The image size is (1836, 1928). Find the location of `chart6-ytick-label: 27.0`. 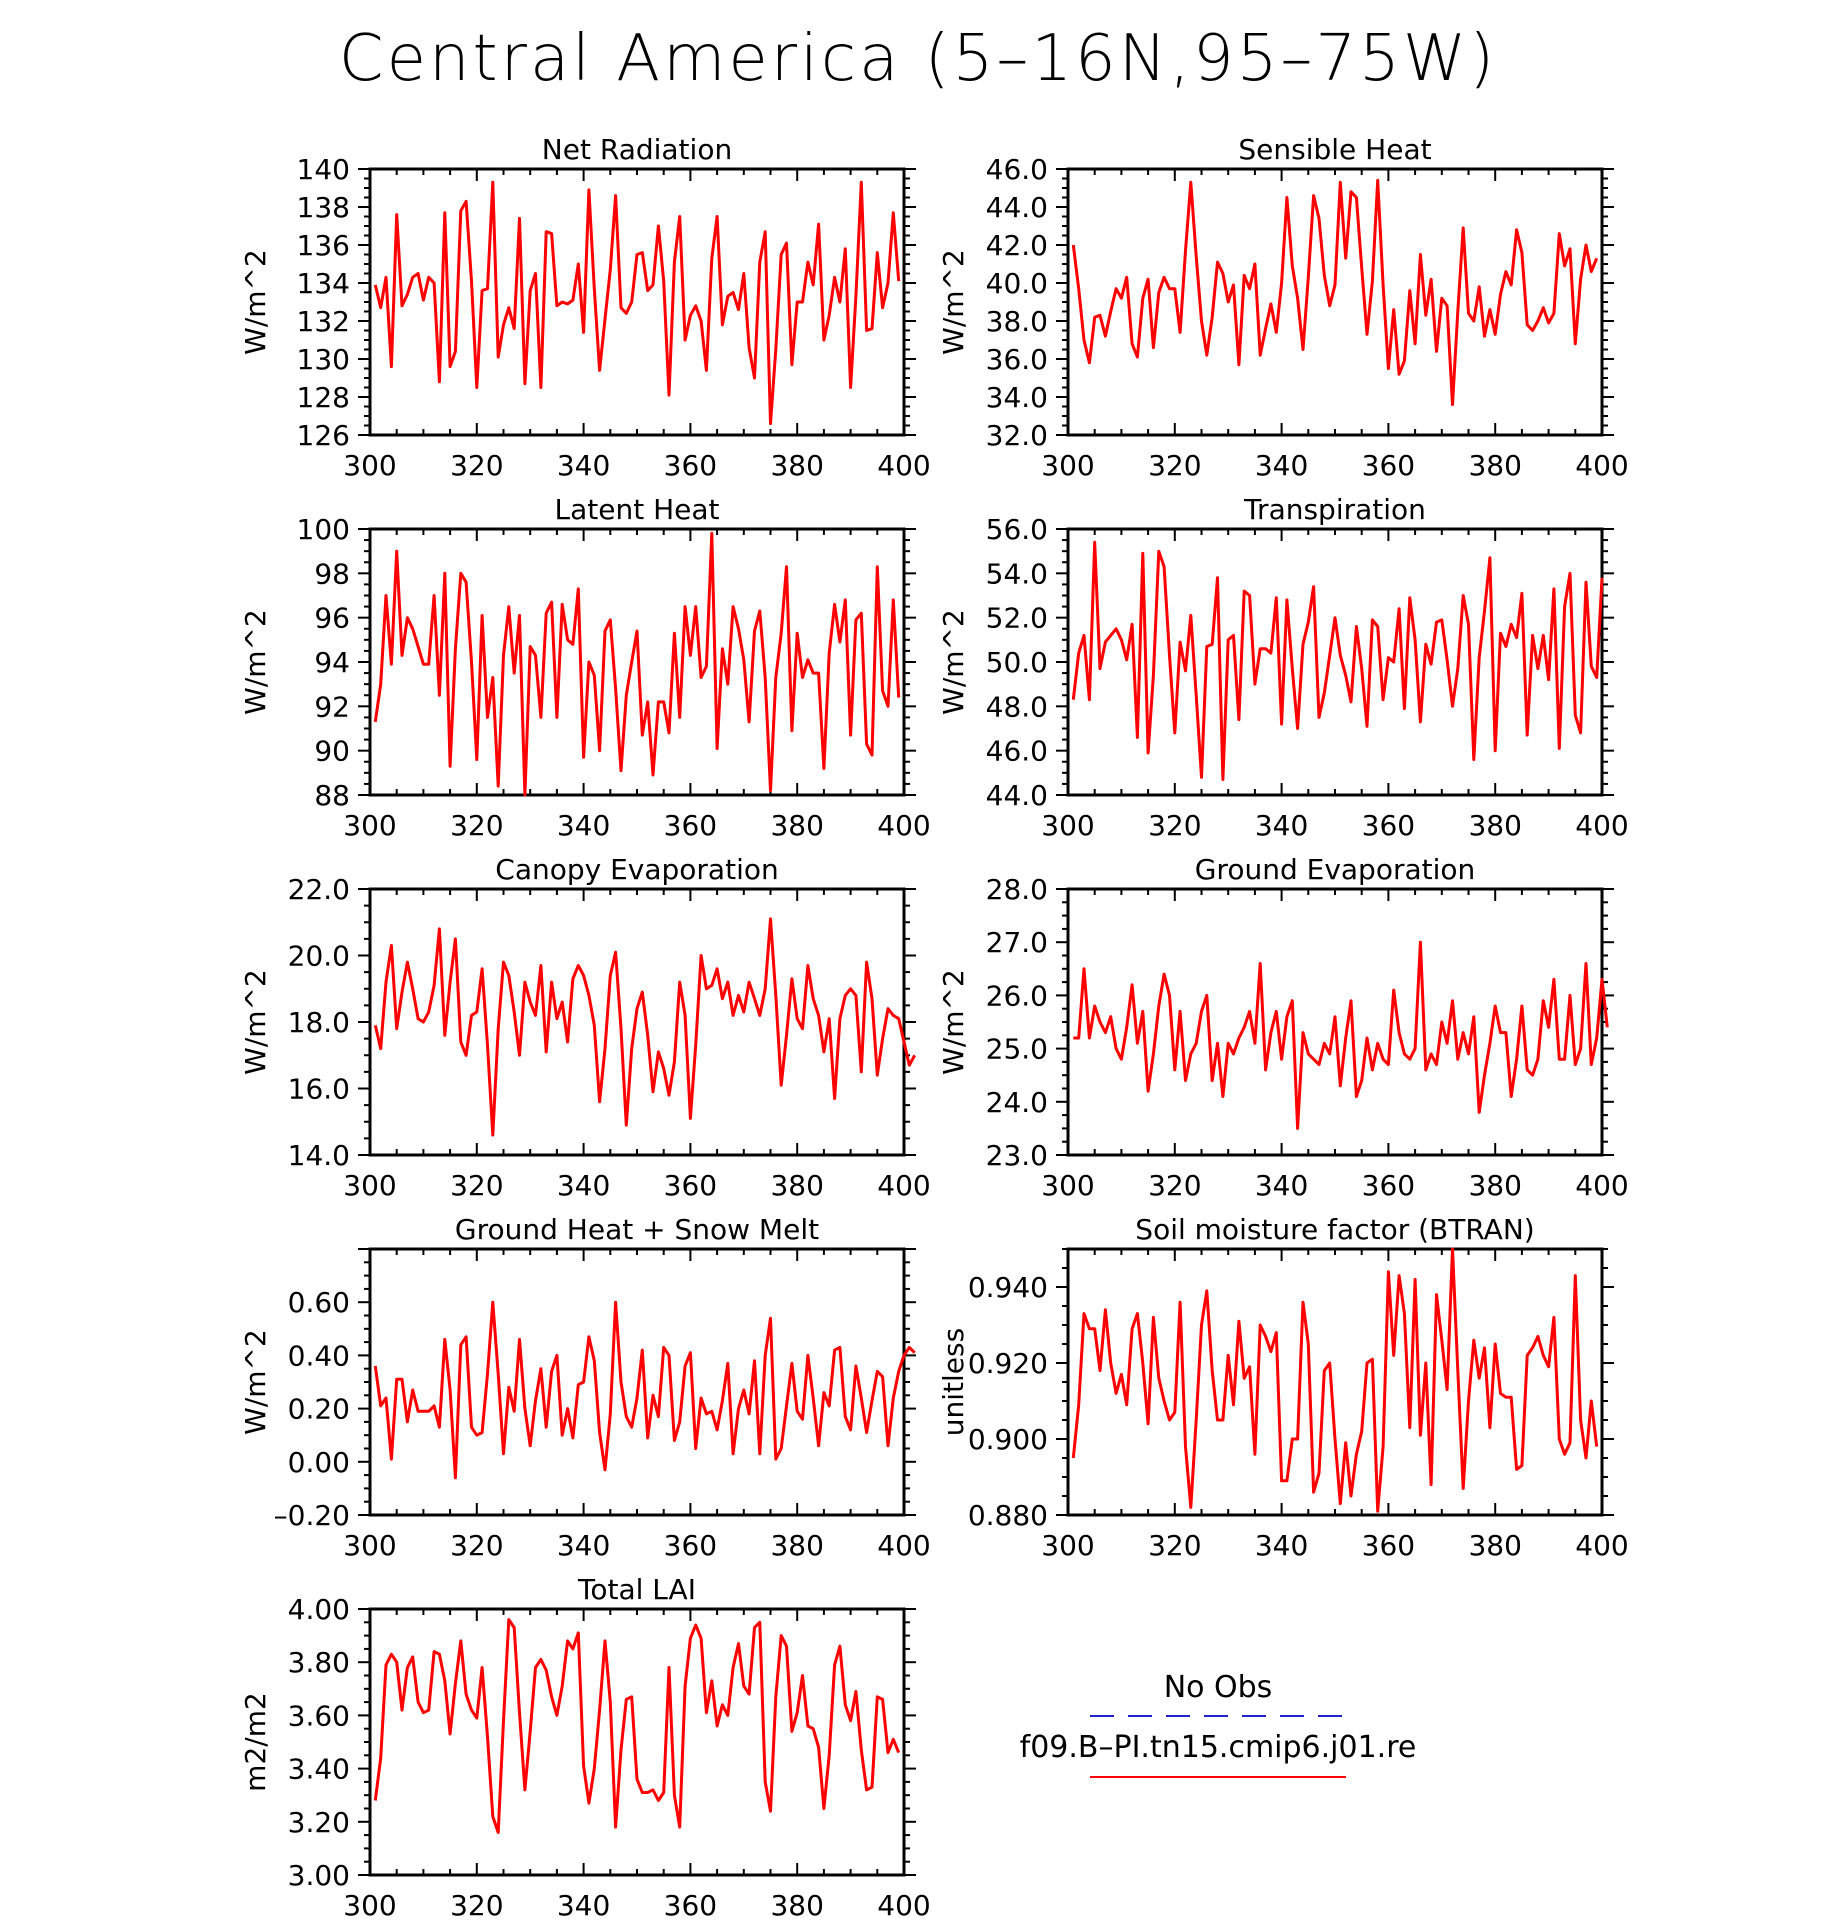

chart6-ytick-label: 27.0 is located at coordinates (1017, 942).